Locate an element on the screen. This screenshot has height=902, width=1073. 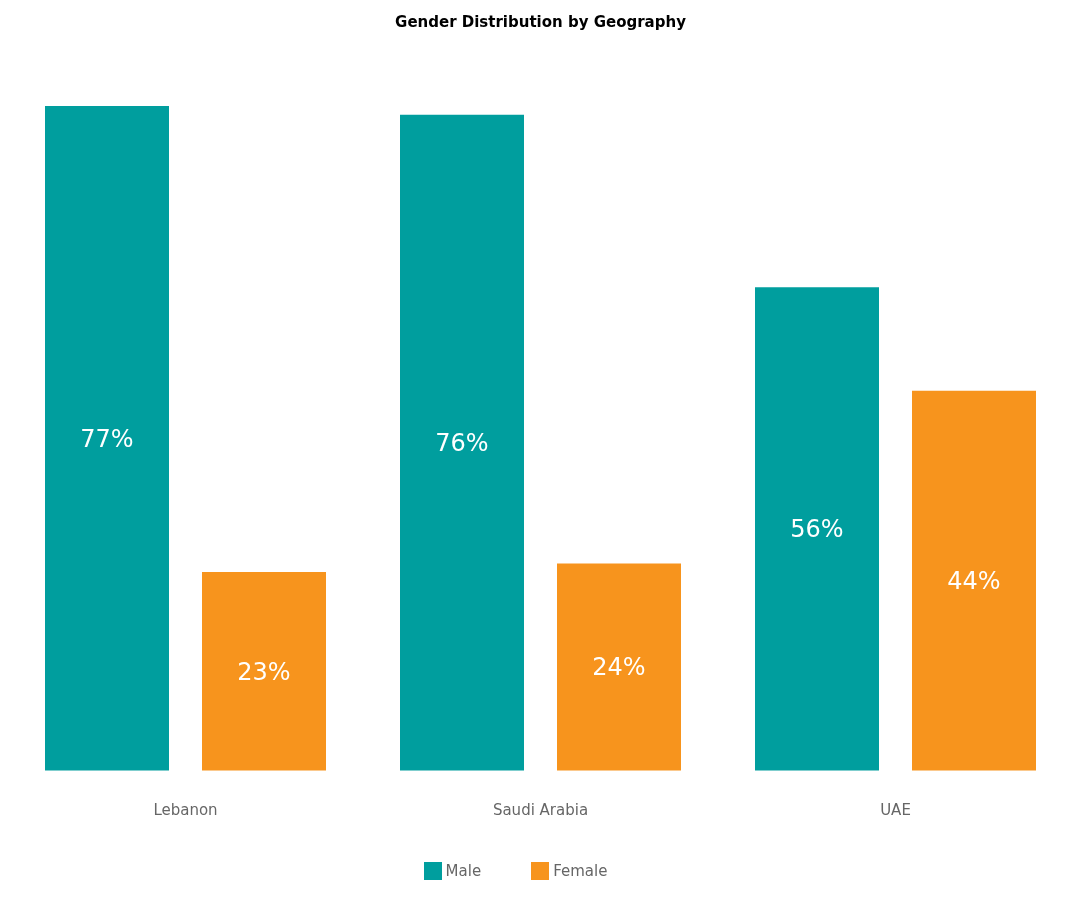
legend-label: Female is located at coordinates (580, 870).